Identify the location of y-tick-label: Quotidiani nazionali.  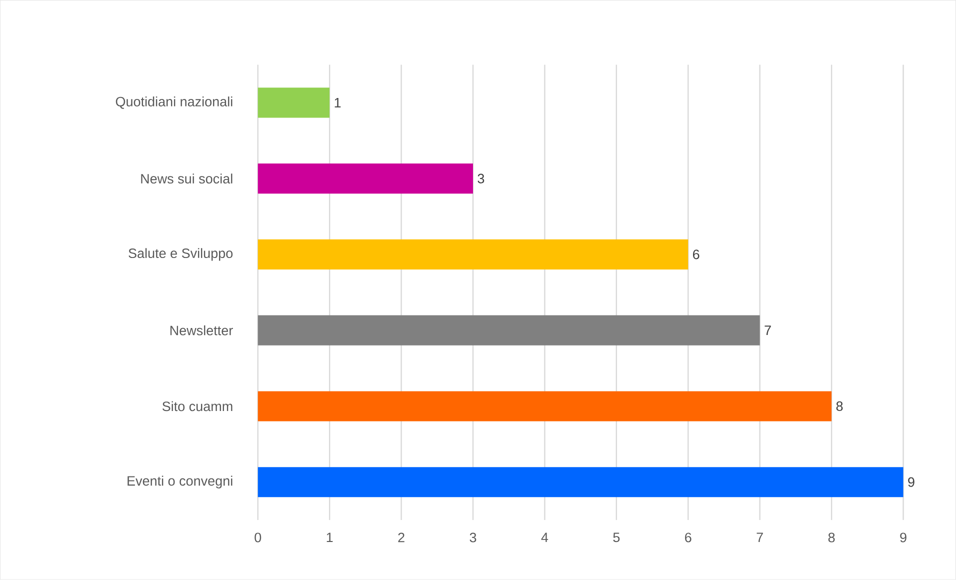
(174, 102).